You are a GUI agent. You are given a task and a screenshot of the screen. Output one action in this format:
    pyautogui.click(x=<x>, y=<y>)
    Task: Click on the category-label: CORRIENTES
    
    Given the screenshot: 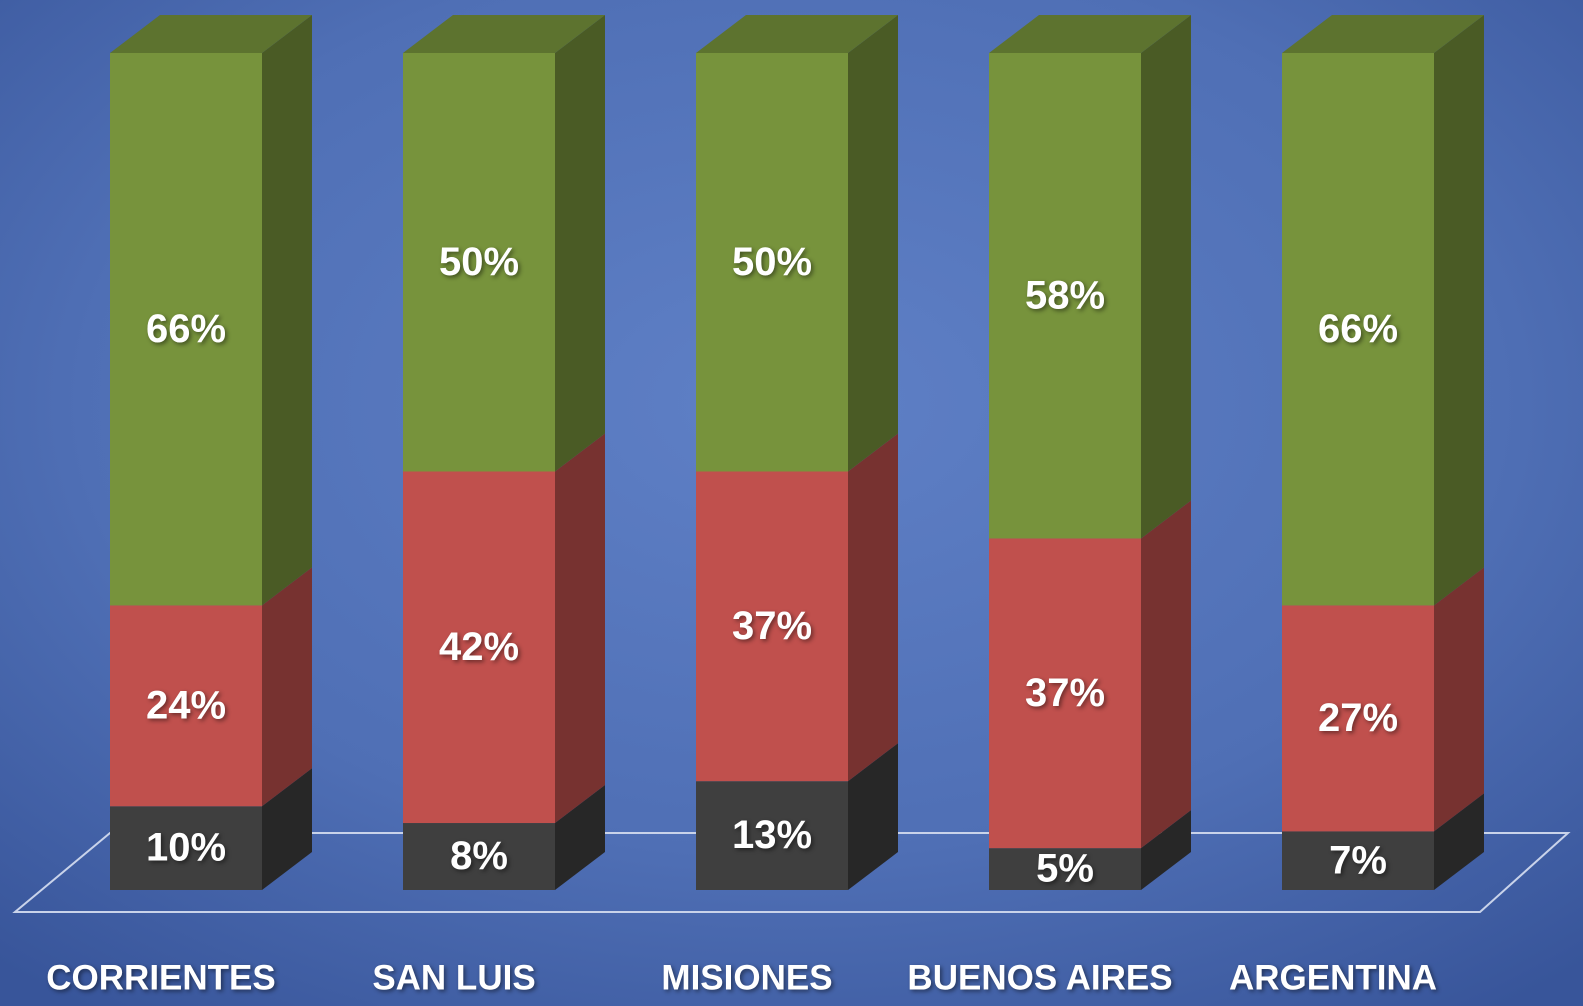 What is the action you would take?
    pyautogui.click(x=160, y=977)
    